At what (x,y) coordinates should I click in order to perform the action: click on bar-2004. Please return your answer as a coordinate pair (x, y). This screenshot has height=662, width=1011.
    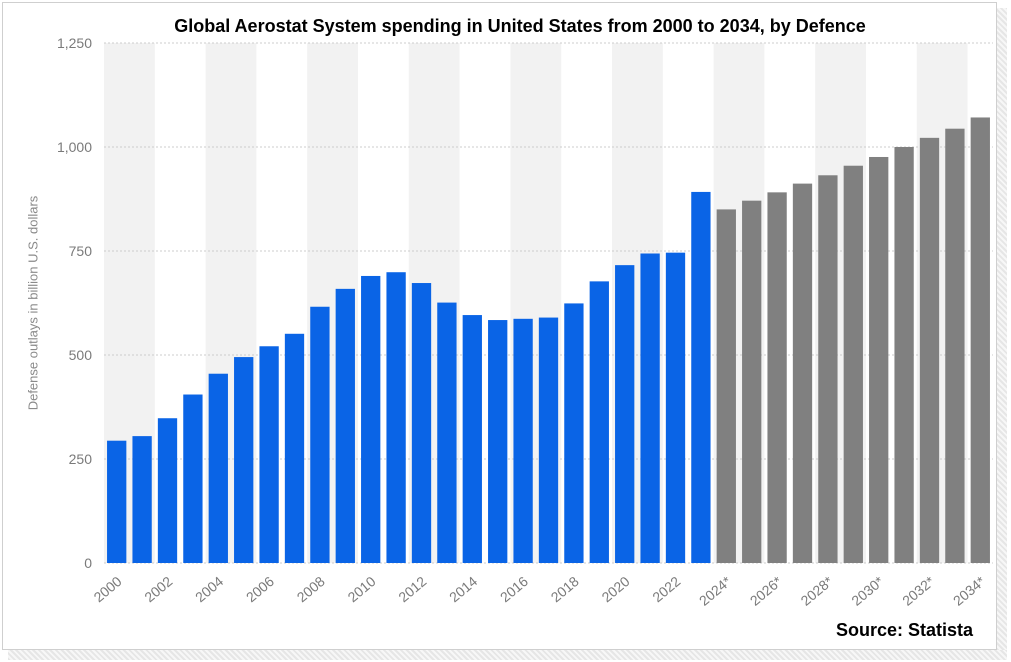
    Looking at the image, I should click on (218, 468).